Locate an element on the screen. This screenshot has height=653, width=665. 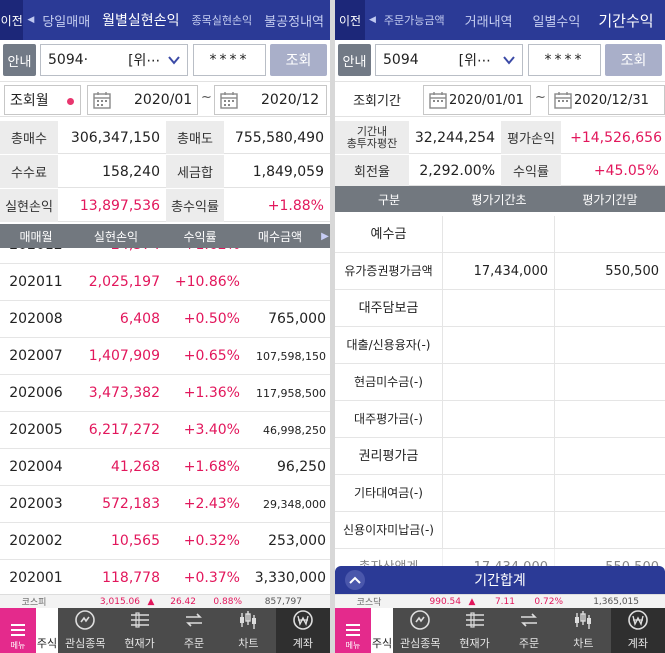
total-sell-label: 총매도 is located at coordinates (195, 137).